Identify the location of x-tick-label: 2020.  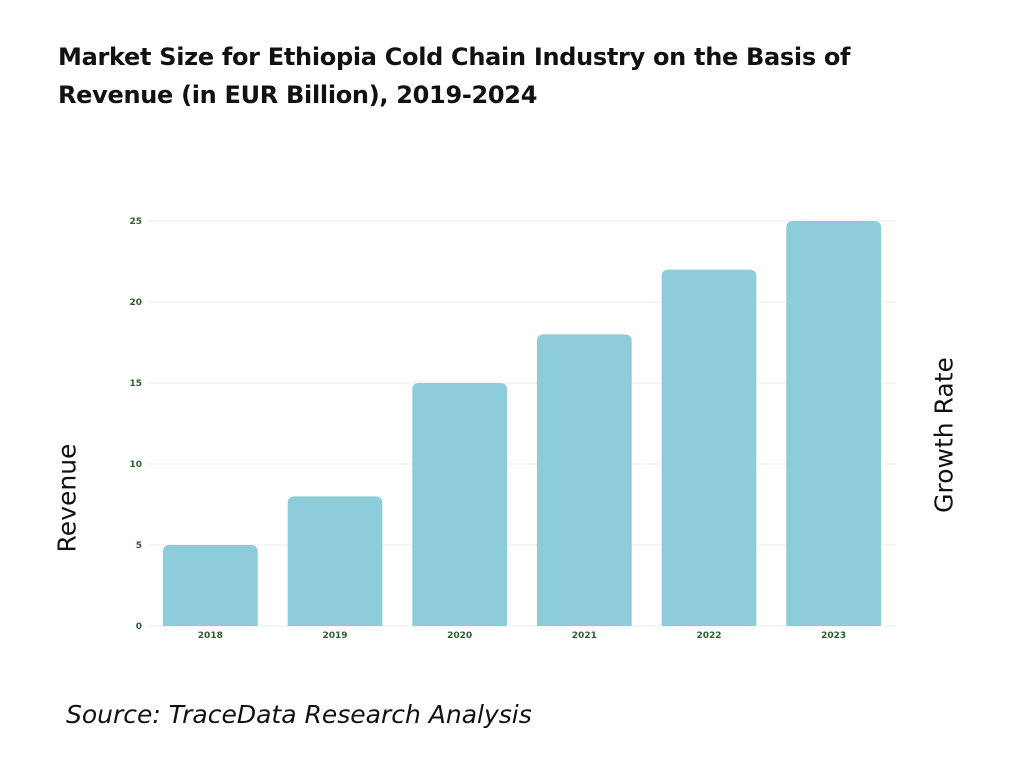
(459, 636).